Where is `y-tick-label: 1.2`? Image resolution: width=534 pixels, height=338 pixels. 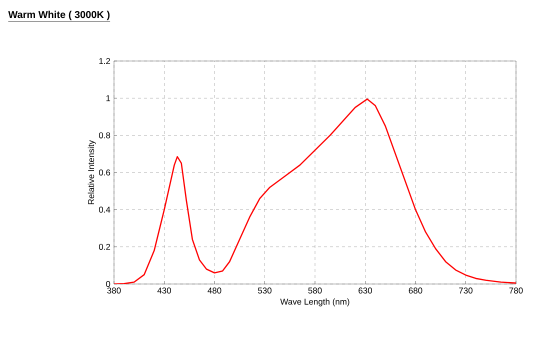
y-tick-label: 1.2 is located at coordinates (104, 61).